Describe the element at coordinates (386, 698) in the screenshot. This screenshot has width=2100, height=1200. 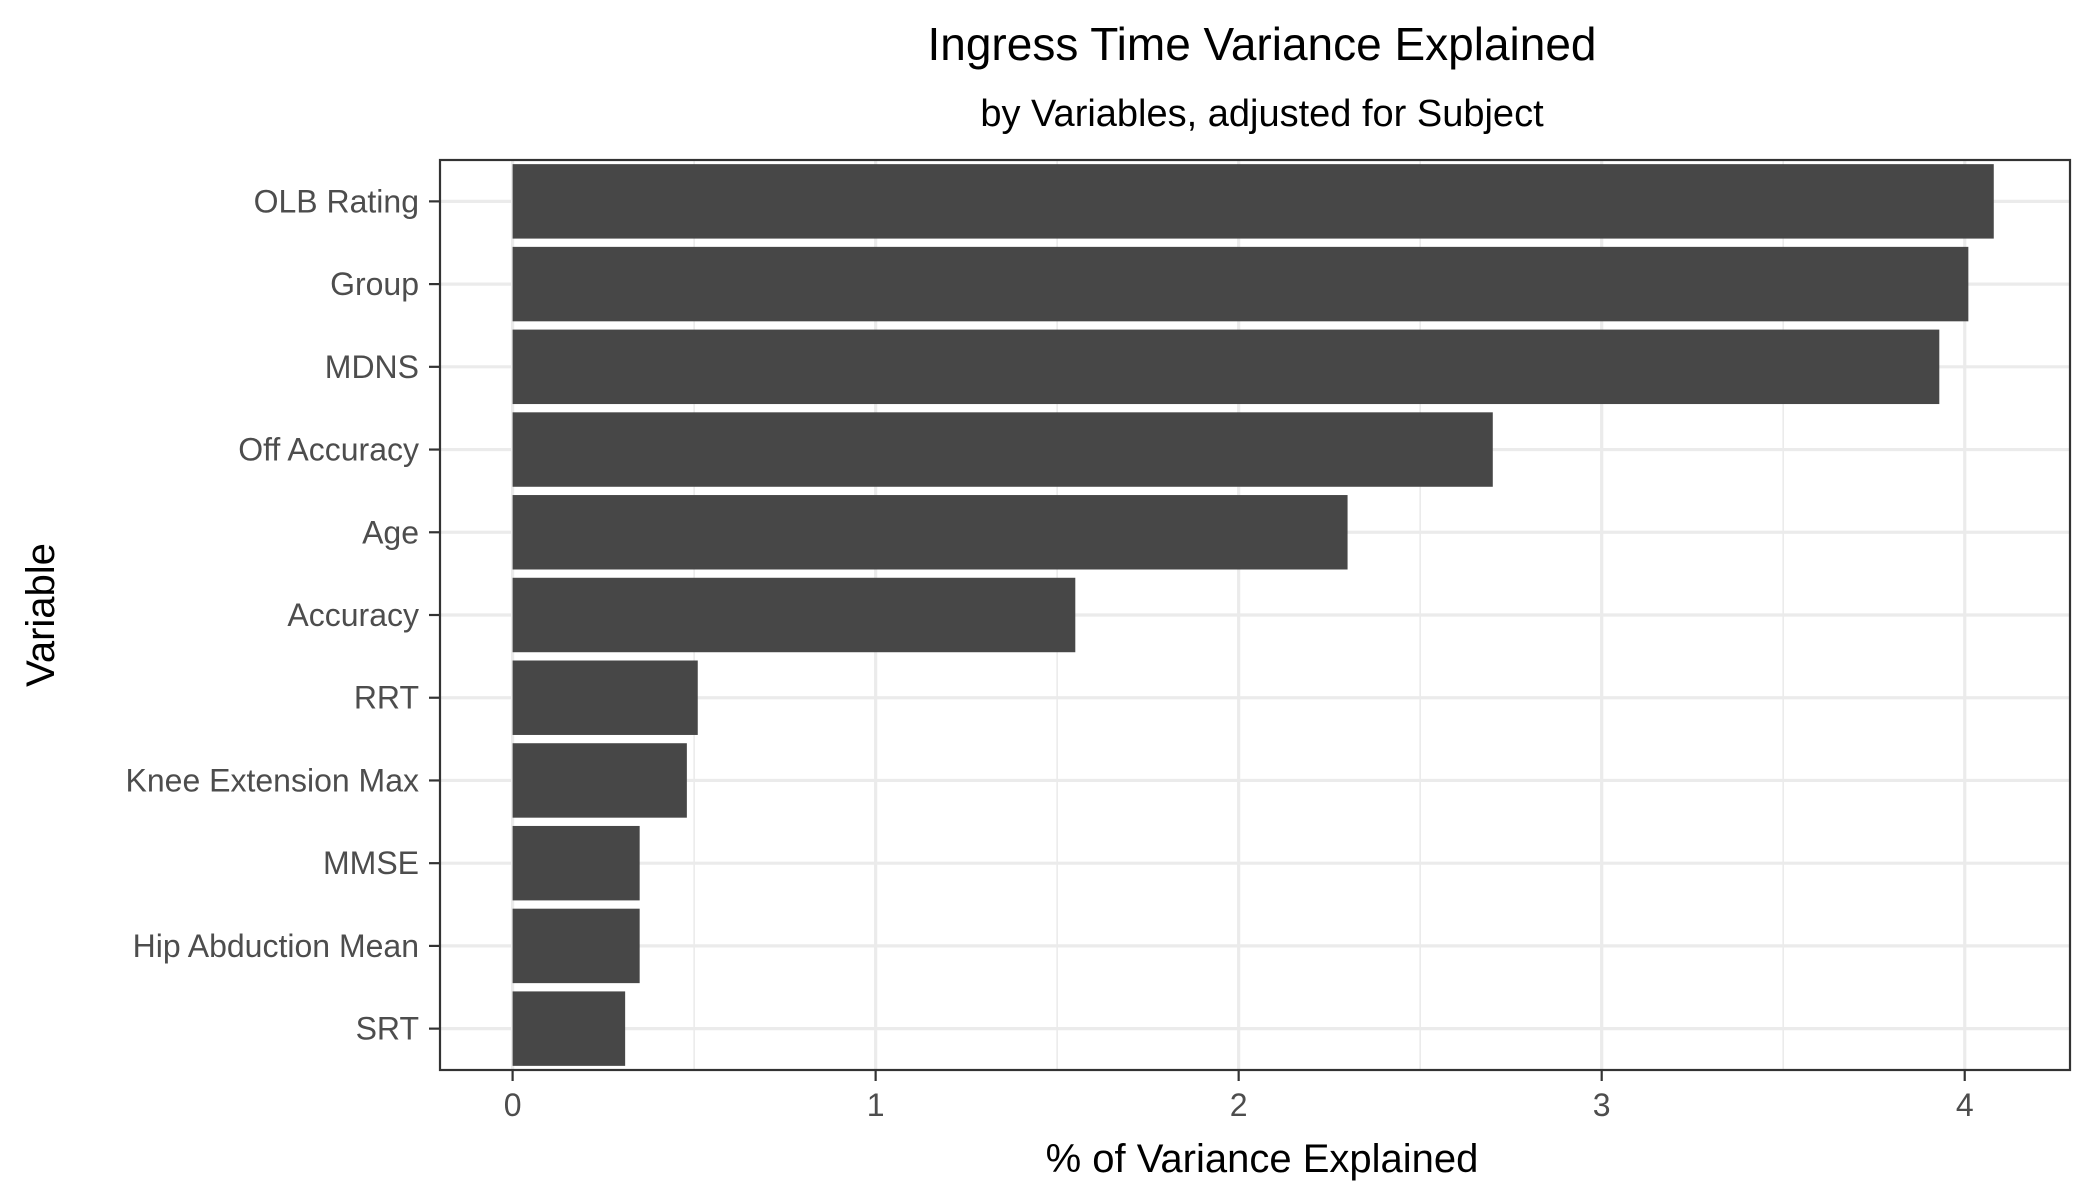
I see `y-tick-label: RRT` at that location.